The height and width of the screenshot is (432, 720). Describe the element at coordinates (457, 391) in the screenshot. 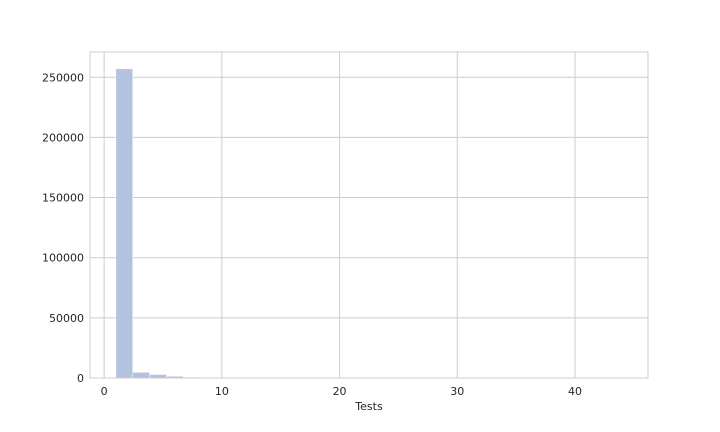

I see `x-tick-label-3: 30` at that location.